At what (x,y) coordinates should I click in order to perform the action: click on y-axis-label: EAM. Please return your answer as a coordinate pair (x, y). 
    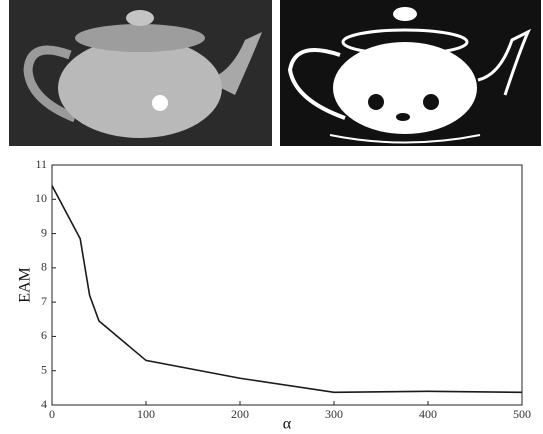
    Looking at the image, I should click on (25, 285).